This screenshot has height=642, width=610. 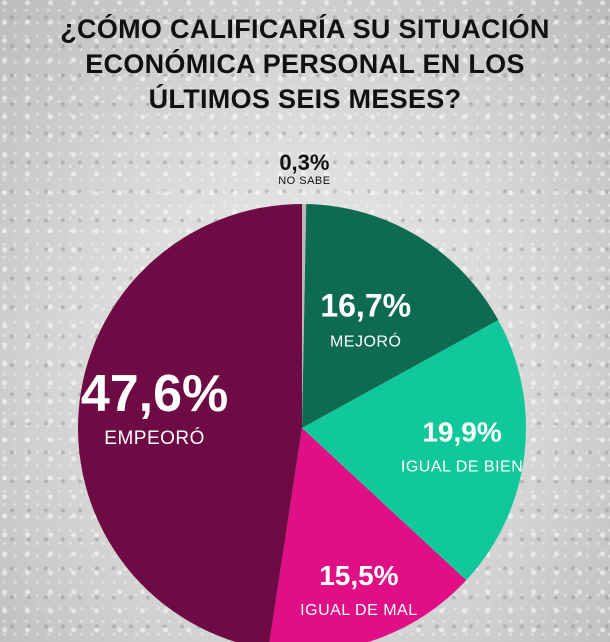 I want to click on slice-category-label-2: MEJORÓ, so click(x=365, y=341).